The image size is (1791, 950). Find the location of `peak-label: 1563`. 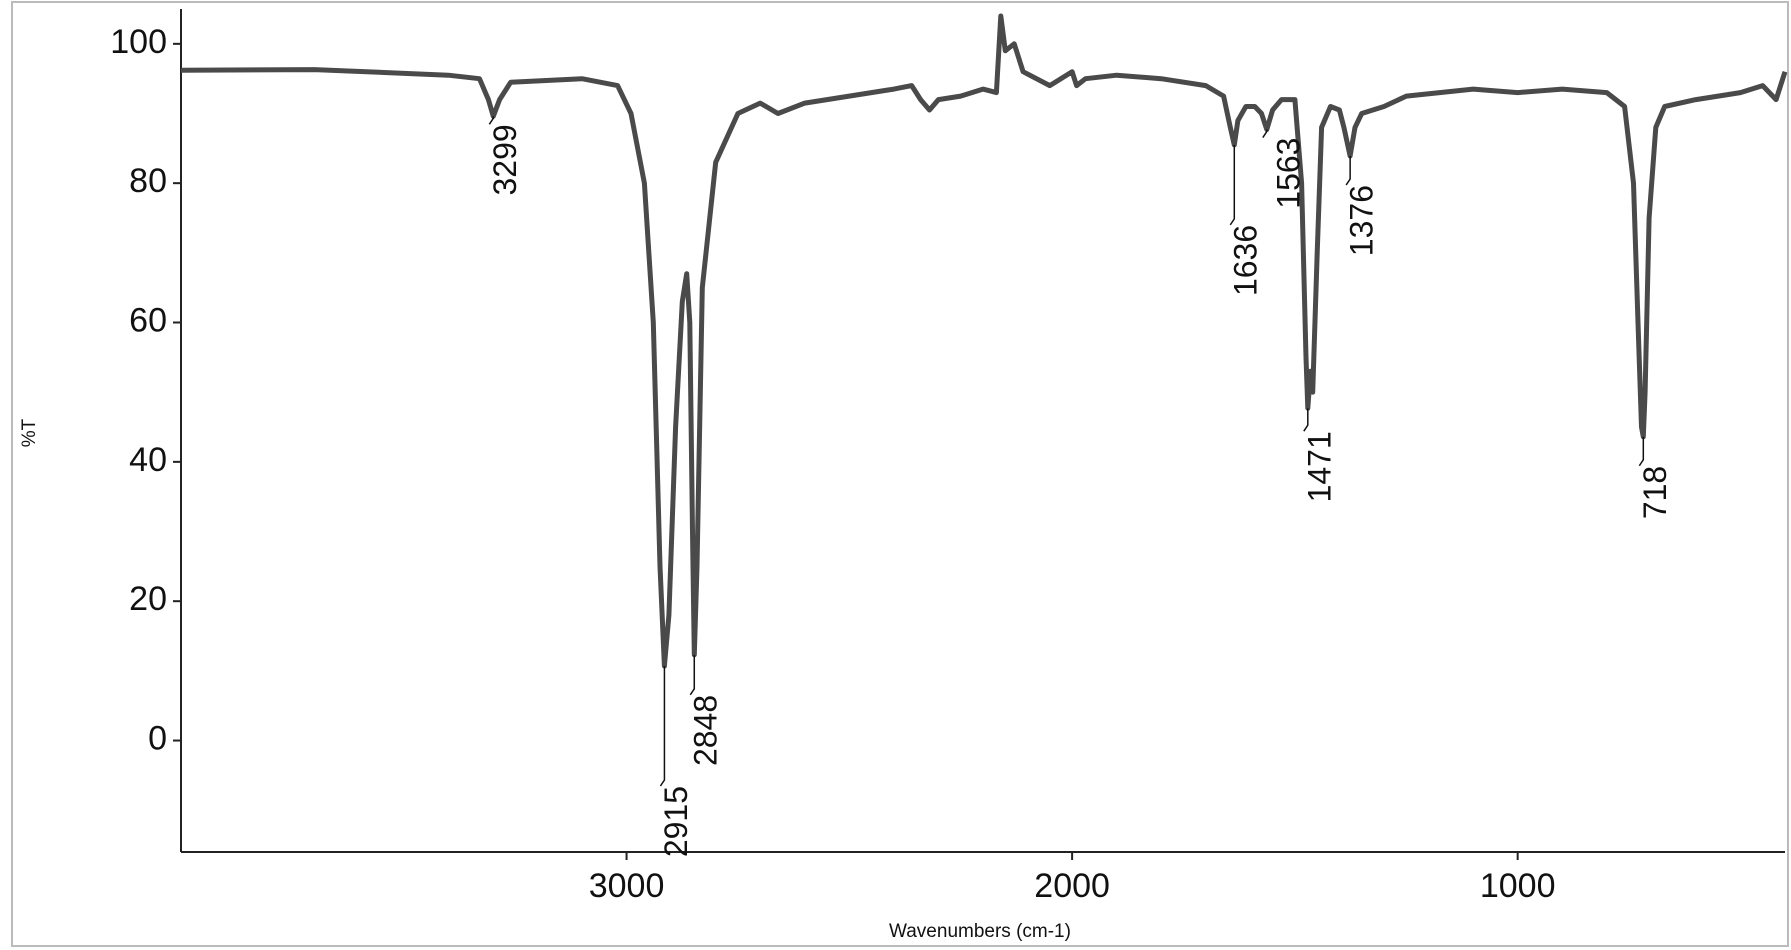

peak-label: 1563 is located at coordinates (1288, 173).